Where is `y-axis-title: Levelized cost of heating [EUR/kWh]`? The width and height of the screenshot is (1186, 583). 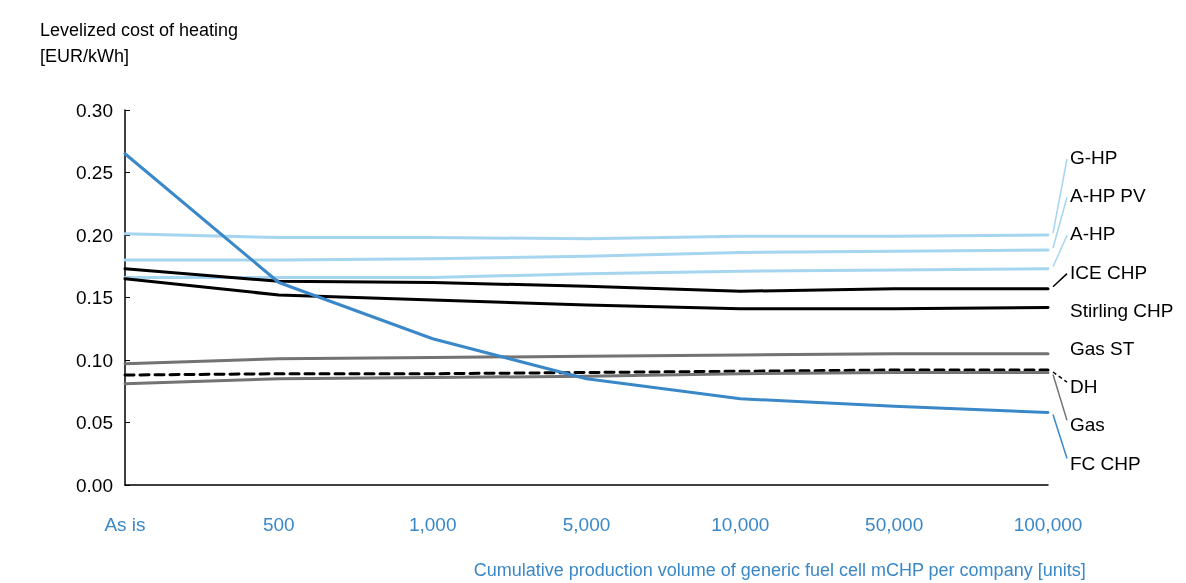 y-axis-title: Levelized cost of heating [EUR/kWh] is located at coordinates (139, 43).